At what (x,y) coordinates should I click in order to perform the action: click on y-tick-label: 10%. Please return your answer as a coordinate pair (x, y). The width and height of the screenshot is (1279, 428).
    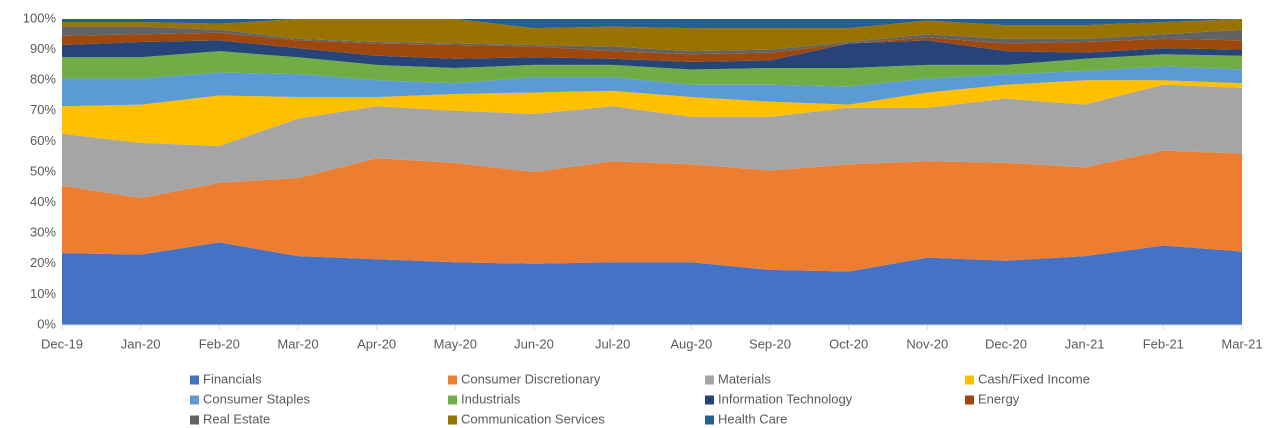
    Looking at the image, I should click on (43, 293).